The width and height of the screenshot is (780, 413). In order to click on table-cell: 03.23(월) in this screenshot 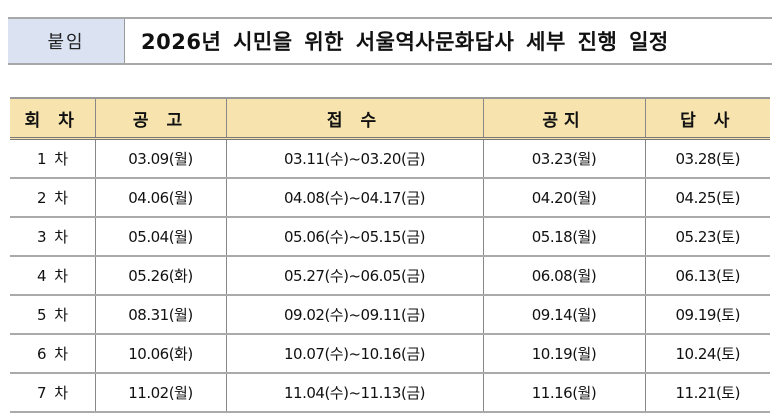, I will do `click(563, 158)`.